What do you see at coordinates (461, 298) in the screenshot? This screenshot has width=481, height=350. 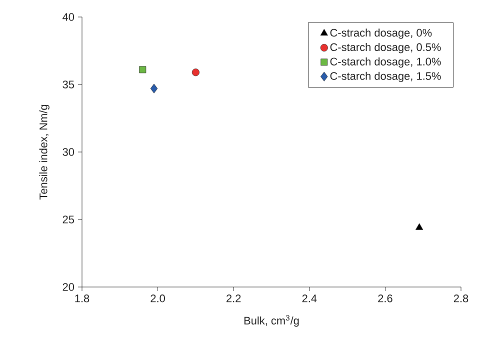 I see `x-tick-label: 2.8` at bounding box center [461, 298].